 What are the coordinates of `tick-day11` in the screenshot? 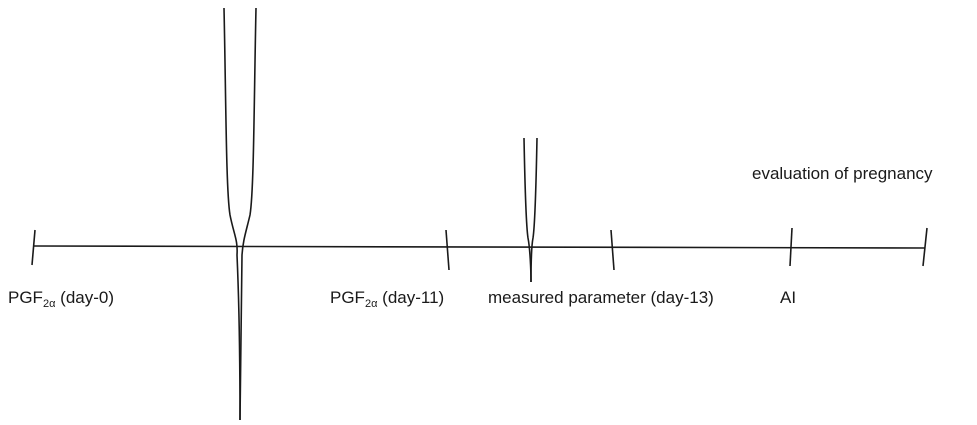 It's located at (447, 250).